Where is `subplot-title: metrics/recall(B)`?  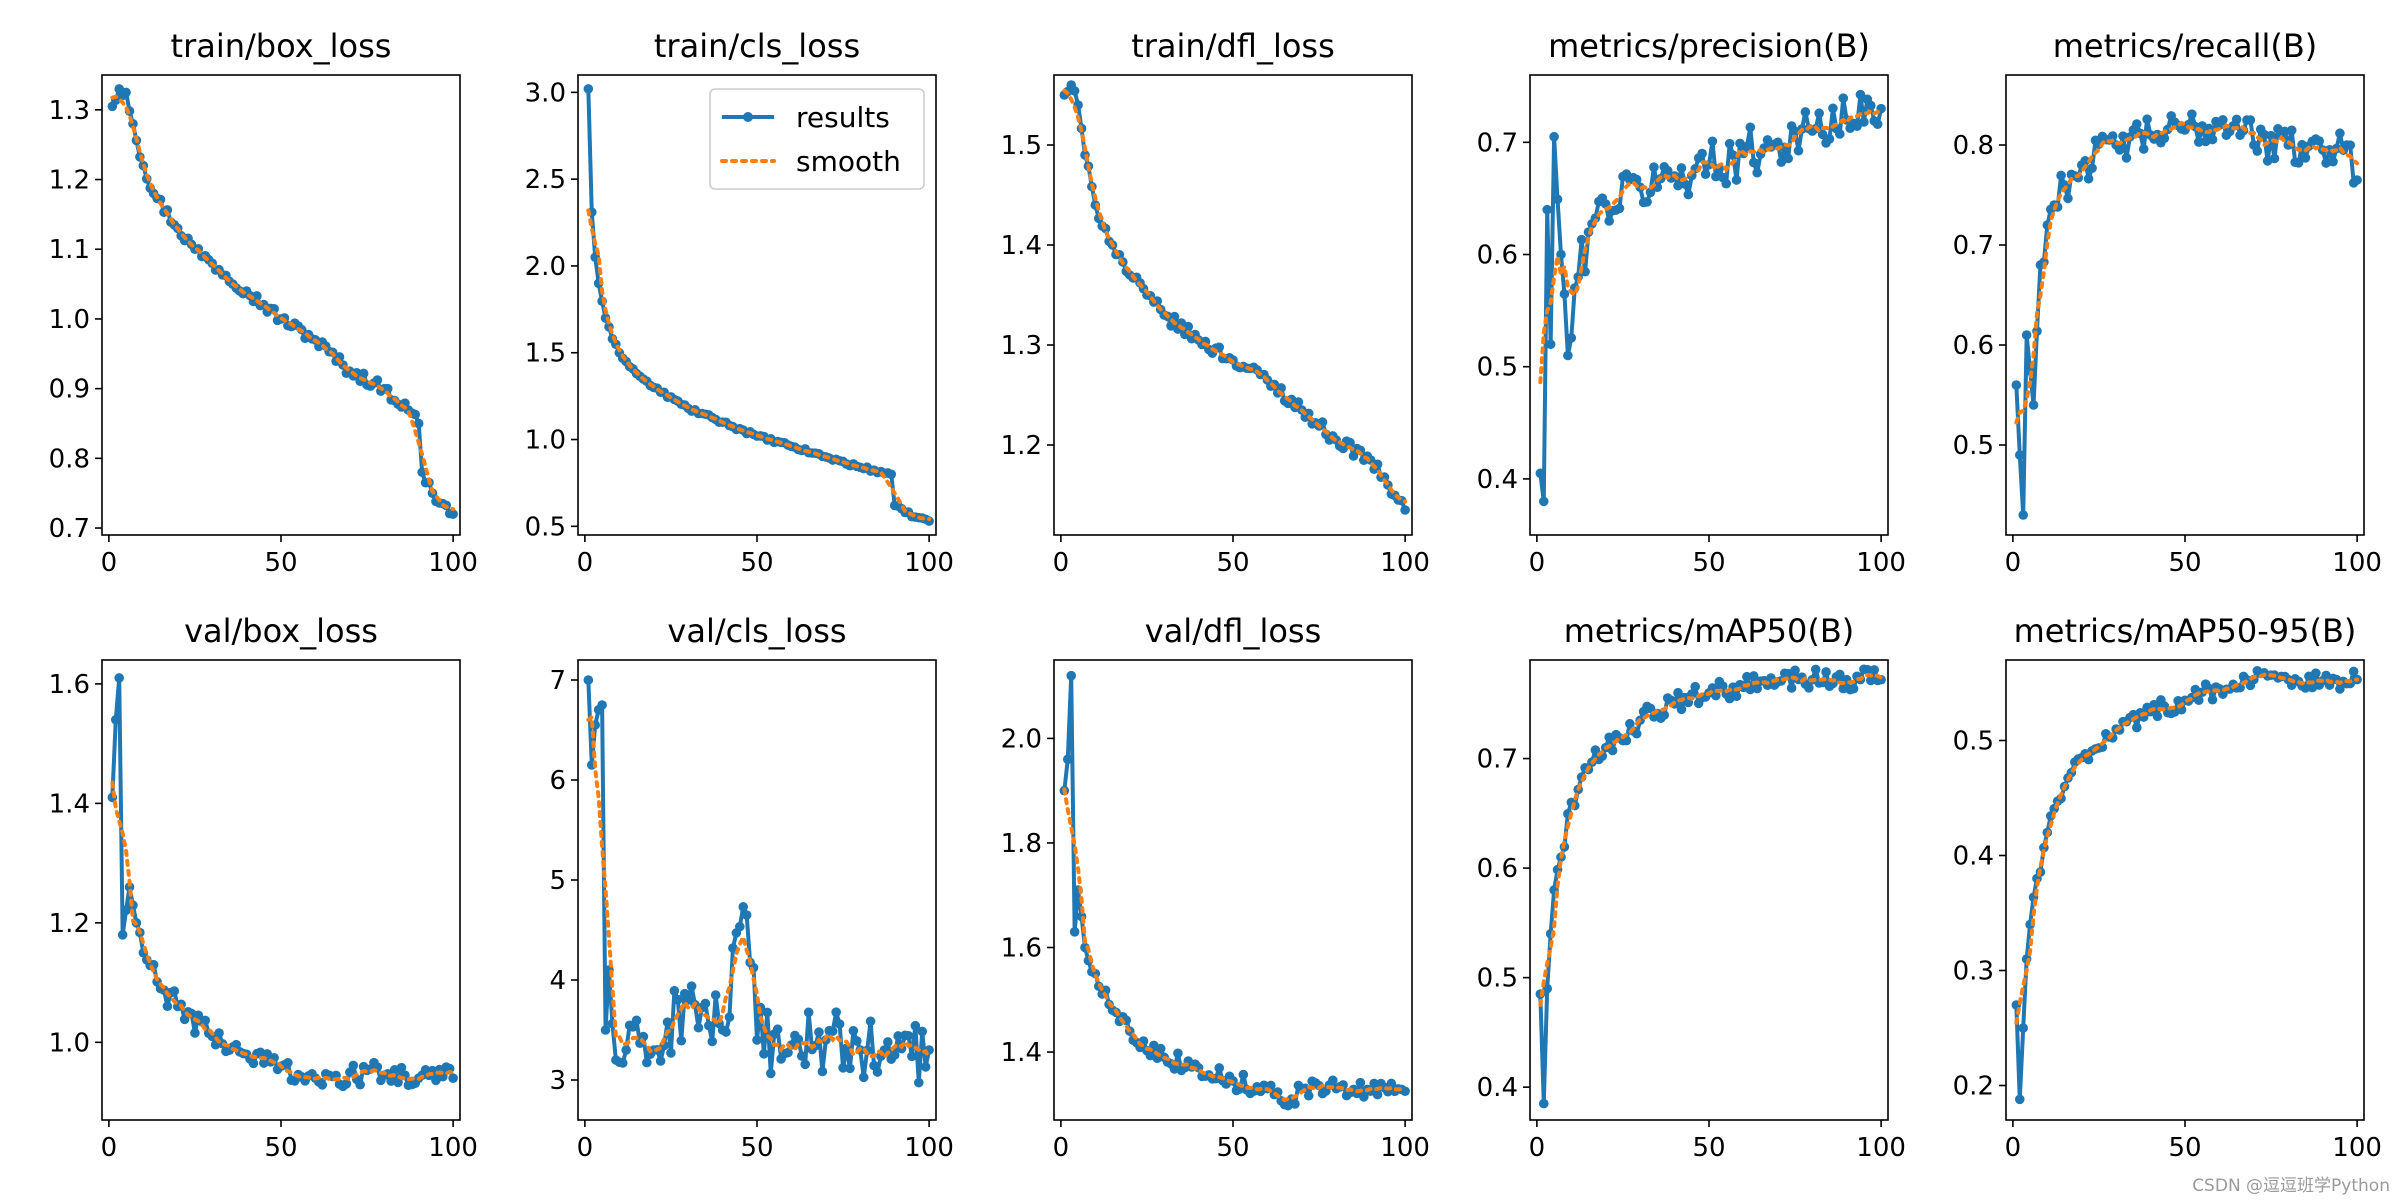 subplot-title: metrics/recall(B) is located at coordinates (2185, 46).